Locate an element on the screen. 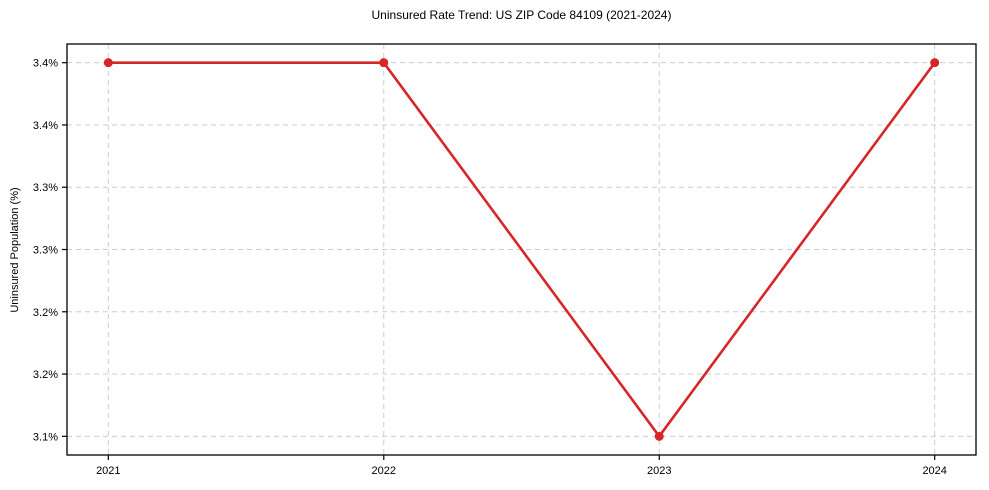  x-tick-label: 2023 is located at coordinates (659, 471).